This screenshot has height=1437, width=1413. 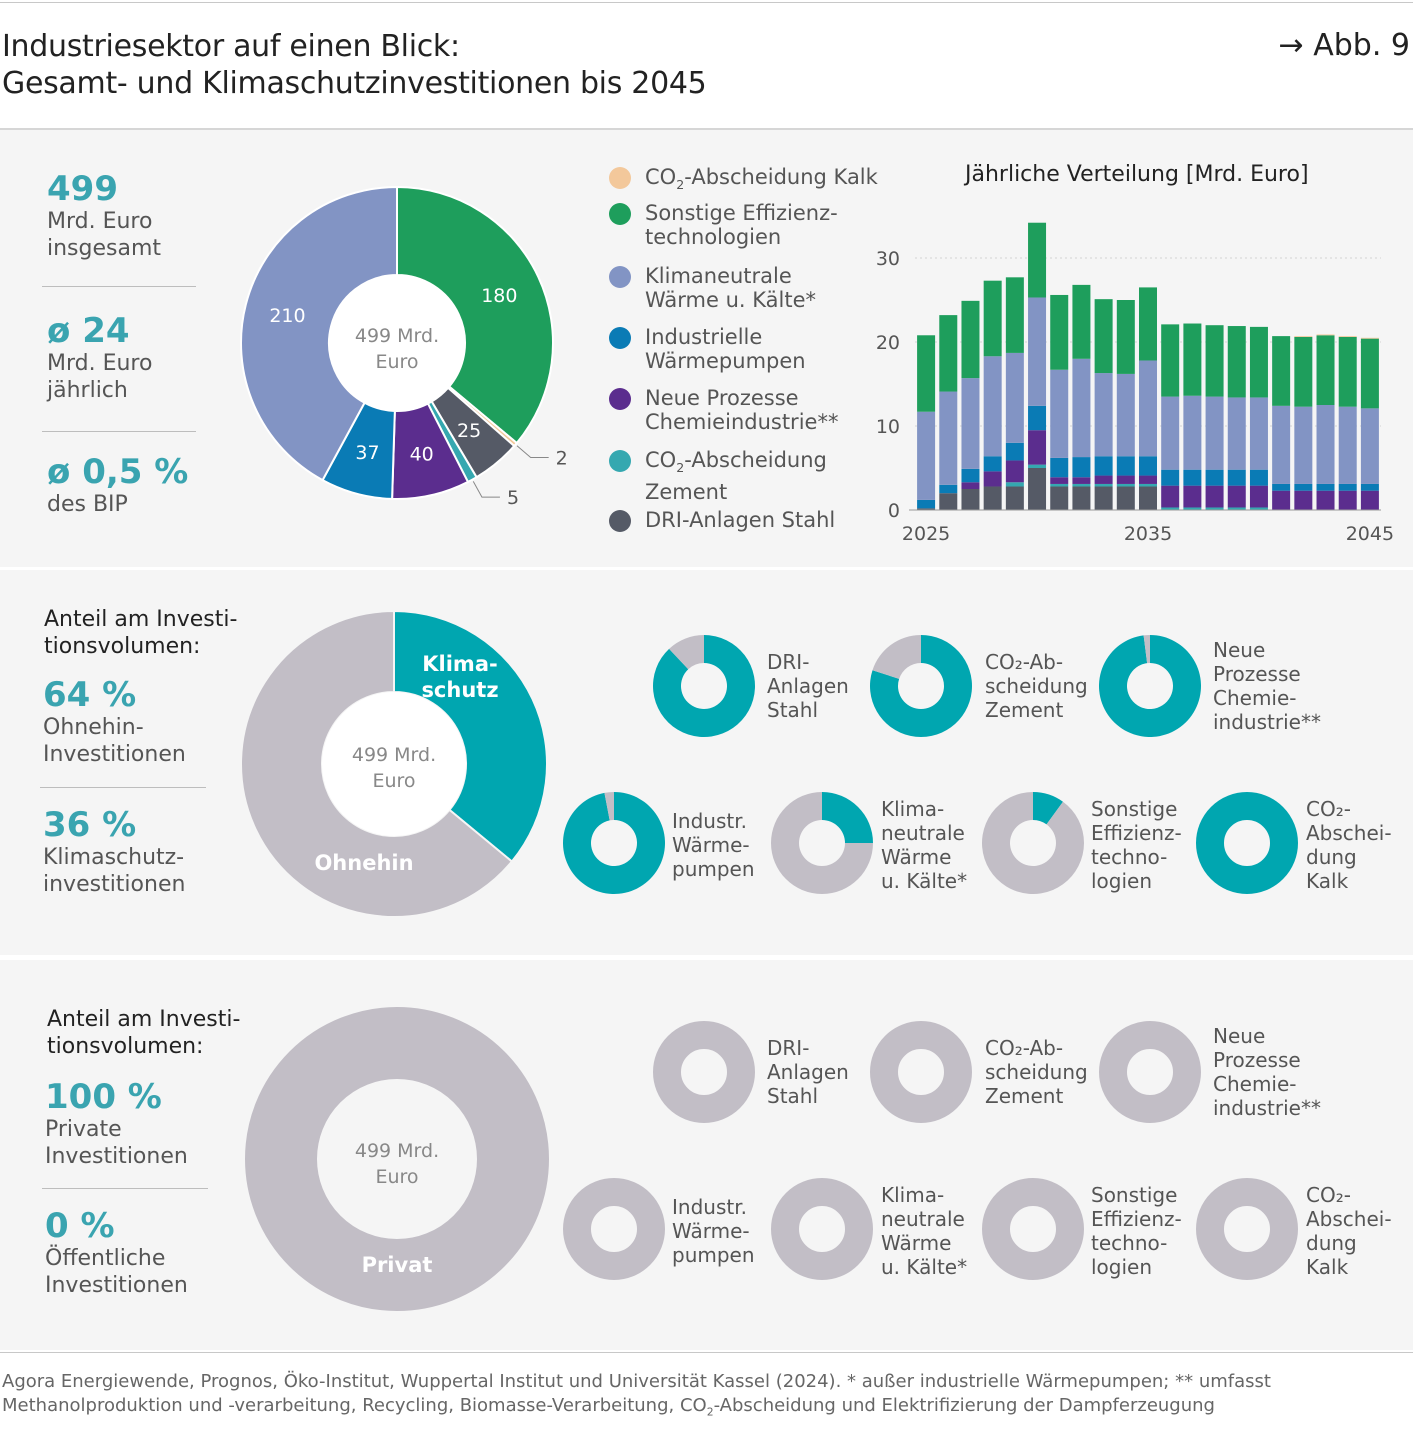 I want to click on stat-annual: ø 24 Mrd. Euro jährlich, so click(x=99, y=358).